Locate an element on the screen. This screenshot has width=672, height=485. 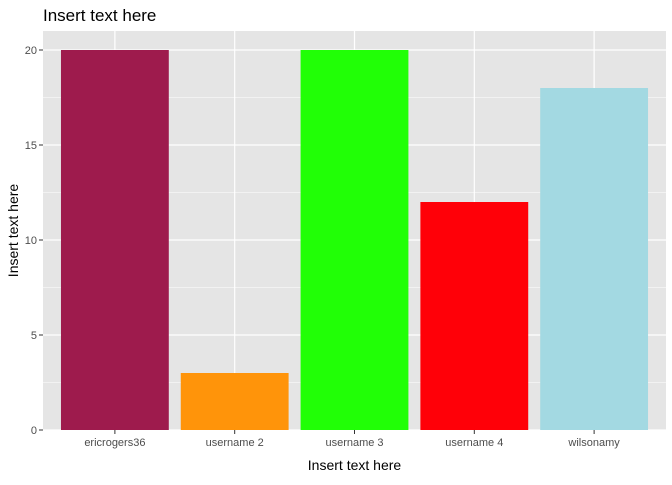
x-tick-label: username 3 is located at coordinates (354, 443).